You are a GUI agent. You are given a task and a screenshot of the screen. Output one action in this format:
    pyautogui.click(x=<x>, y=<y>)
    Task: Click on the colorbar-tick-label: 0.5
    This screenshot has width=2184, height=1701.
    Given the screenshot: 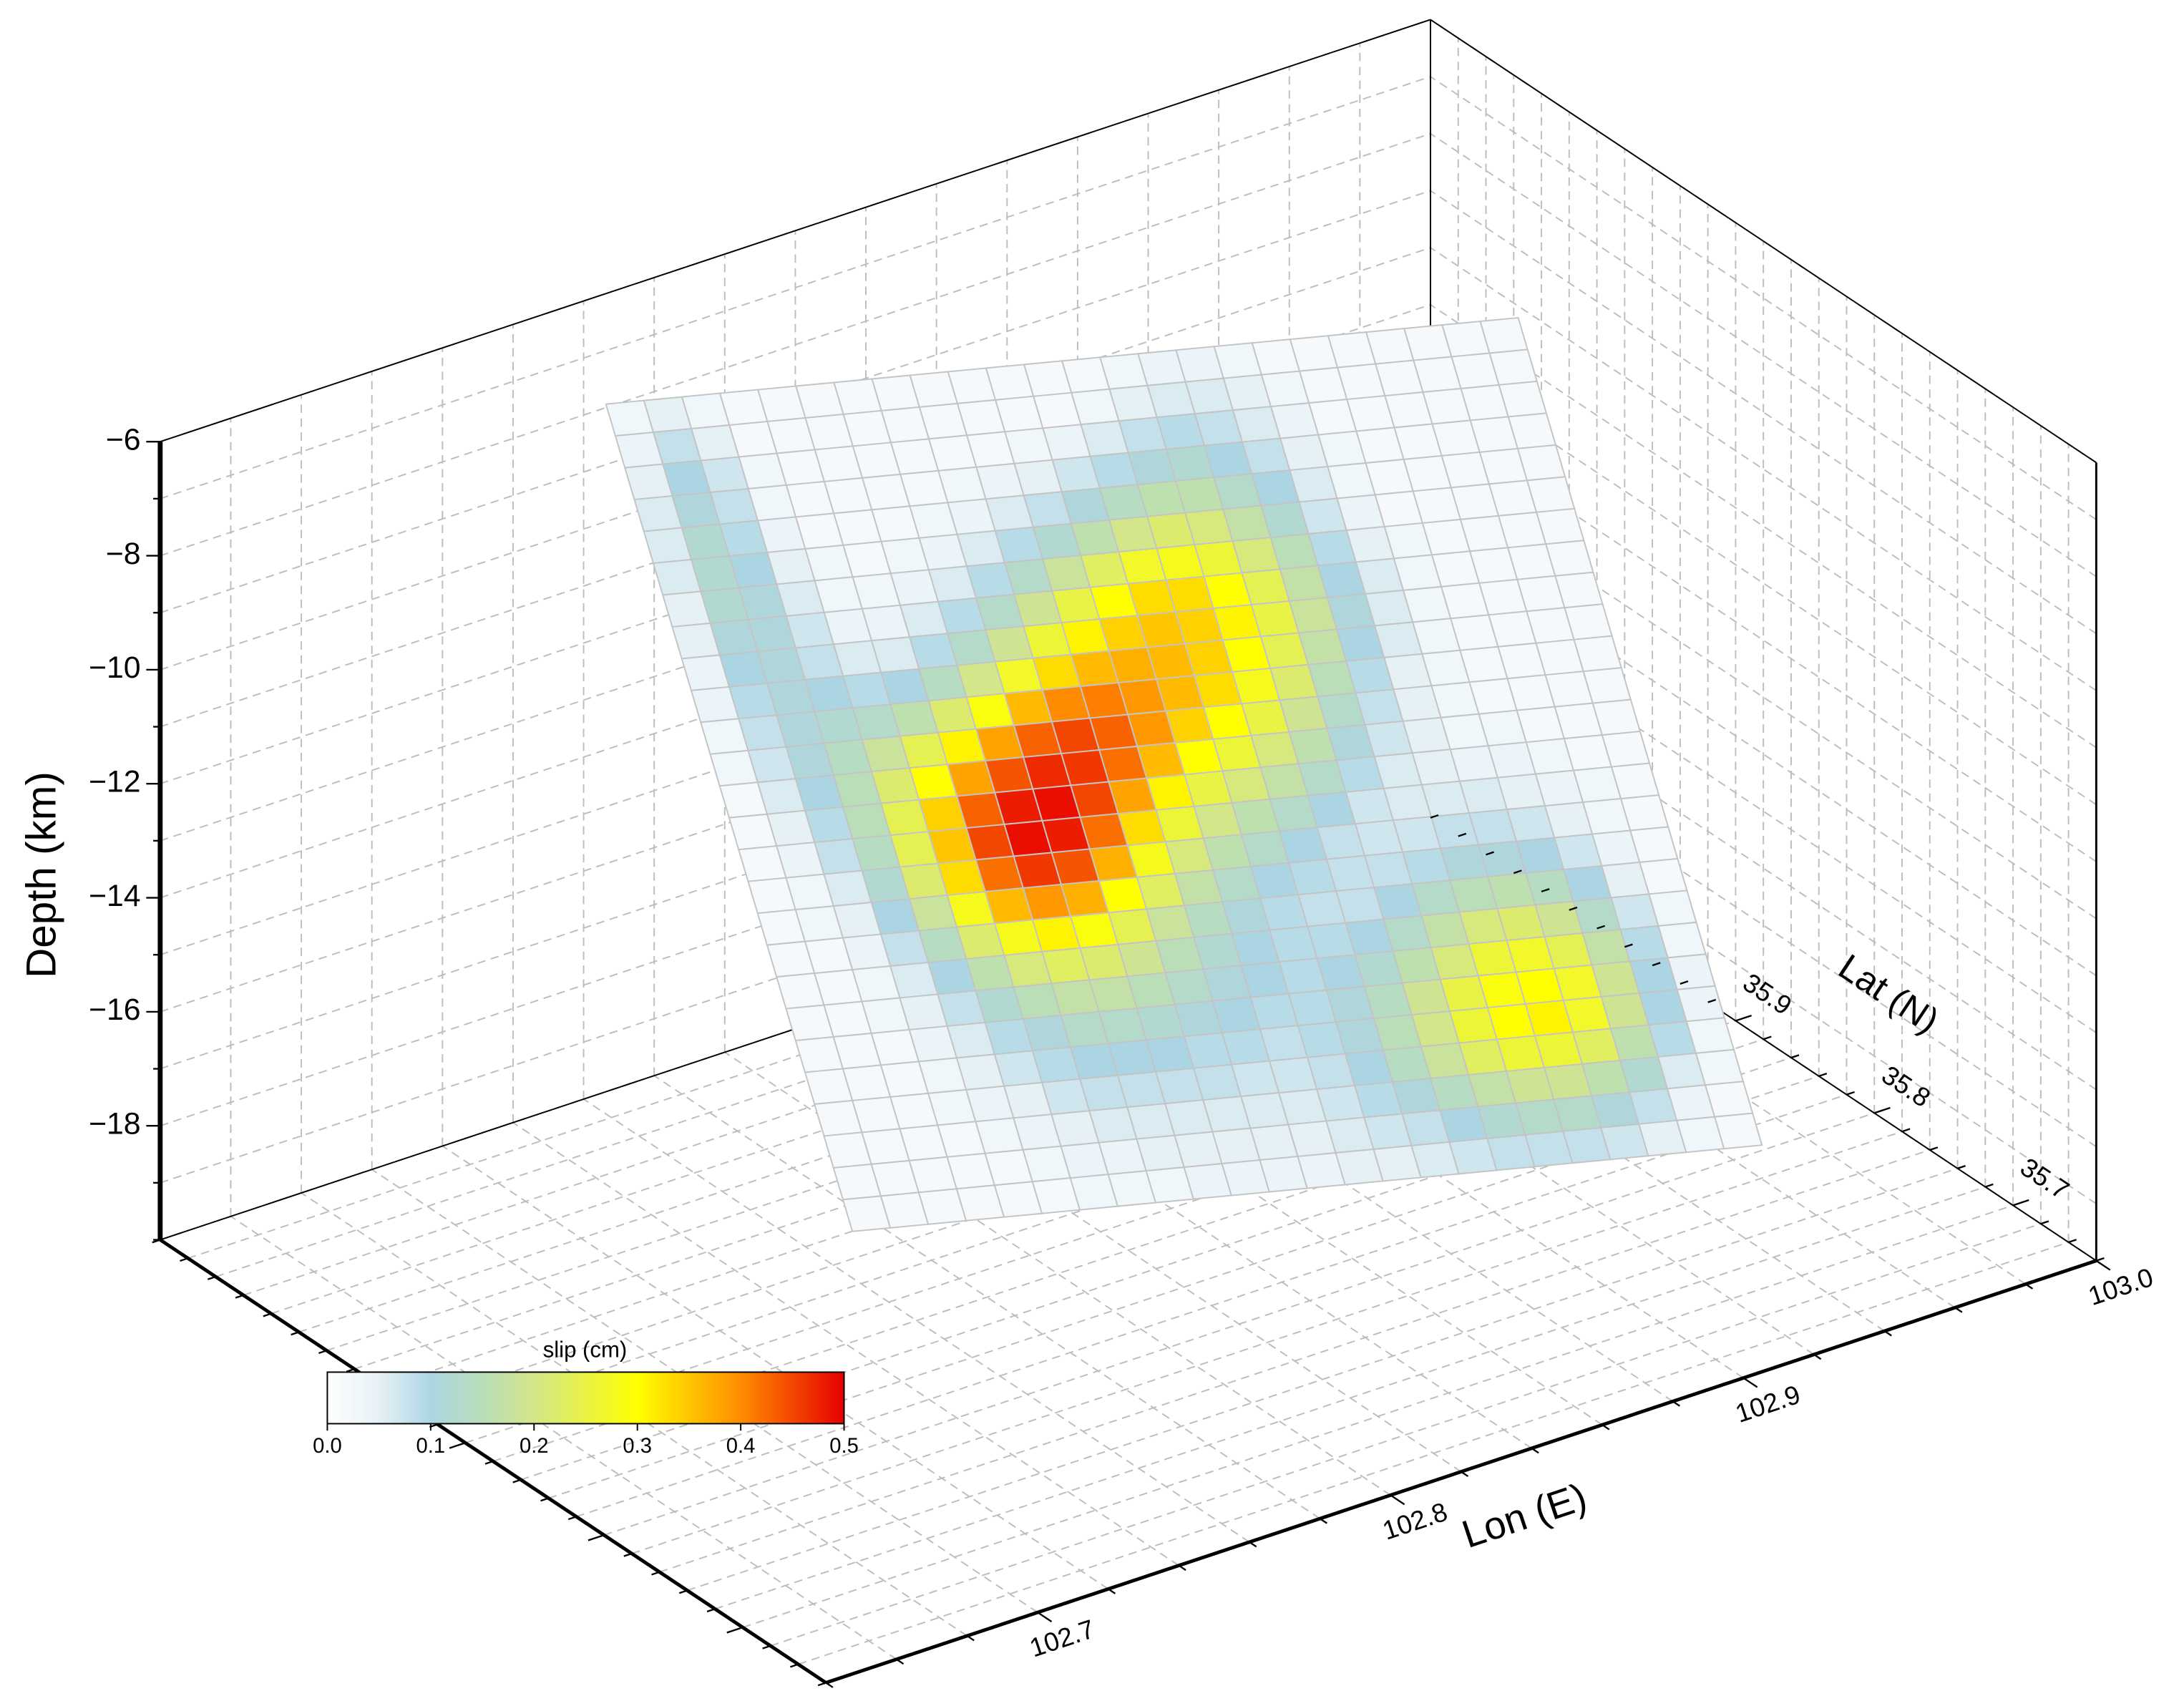 What is the action you would take?
    pyautogui.click(x=844, y=1446)
    